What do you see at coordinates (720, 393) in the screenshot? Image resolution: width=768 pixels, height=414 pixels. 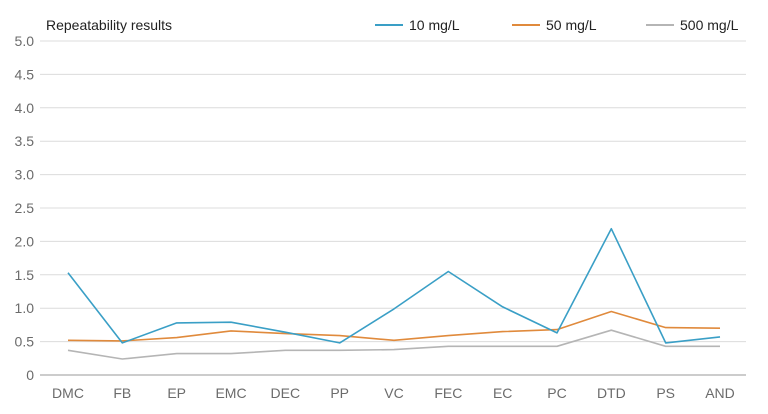 I see `x-tick-label: AND` at bounding box center [720, 393].